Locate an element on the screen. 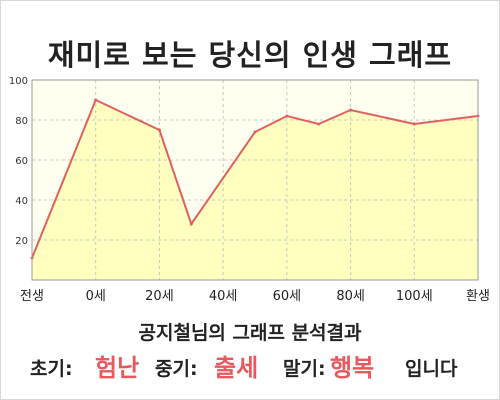 This screenshot has height=400, width=500. x-tick-label: 0세 is located at coordinates (96, 296).